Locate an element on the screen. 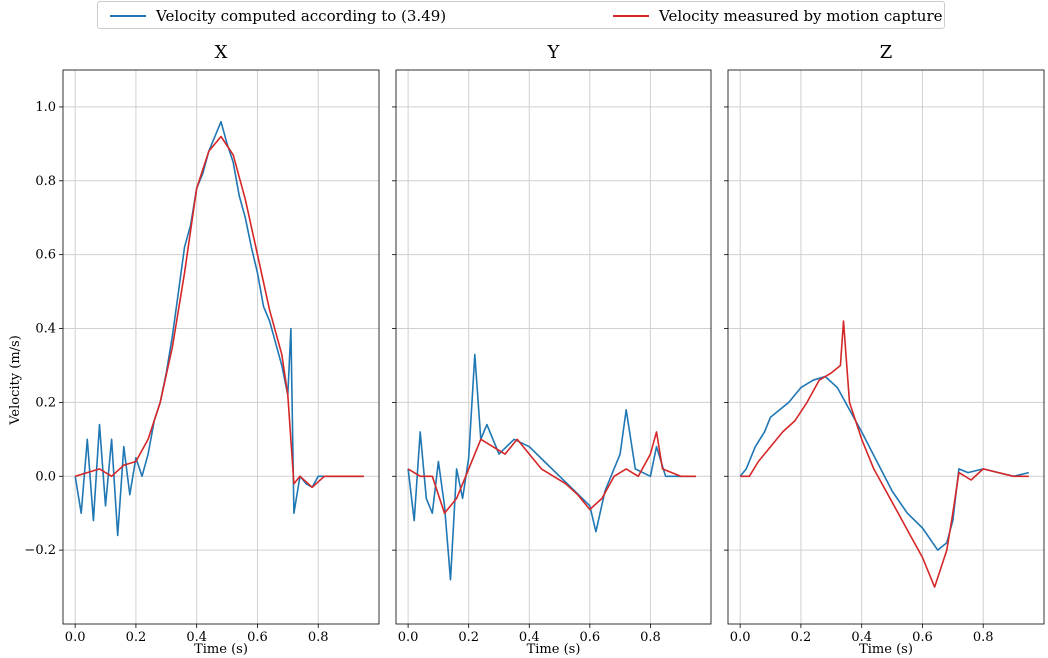  legend-item-computed: Velocity computed according to (3.49) is located at coordinates (278, 16).